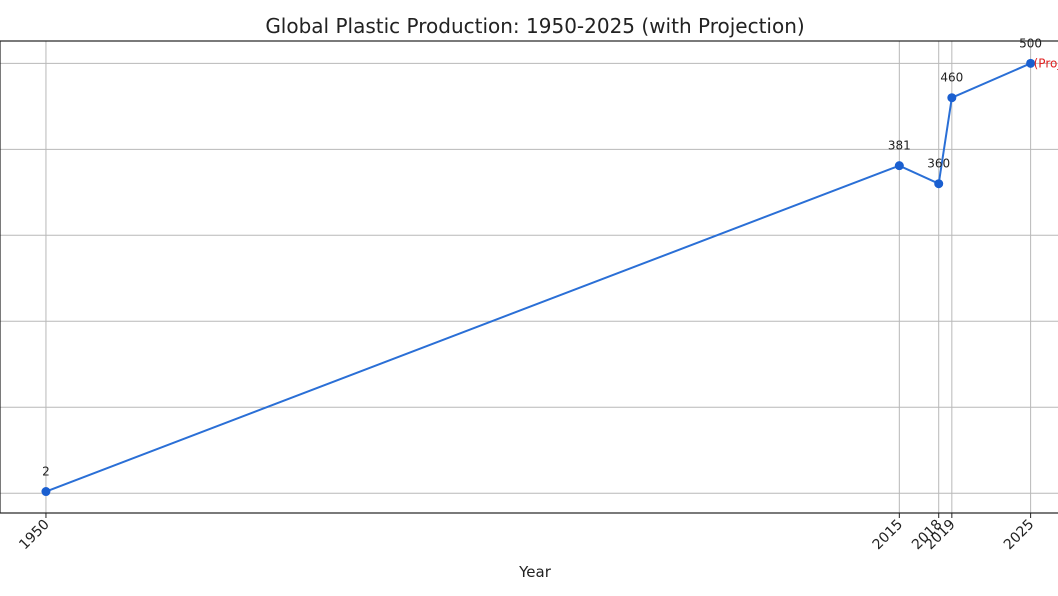 This screenshot has width=1058, height=596. I want to click on data-point-2015, so click(899, 166).